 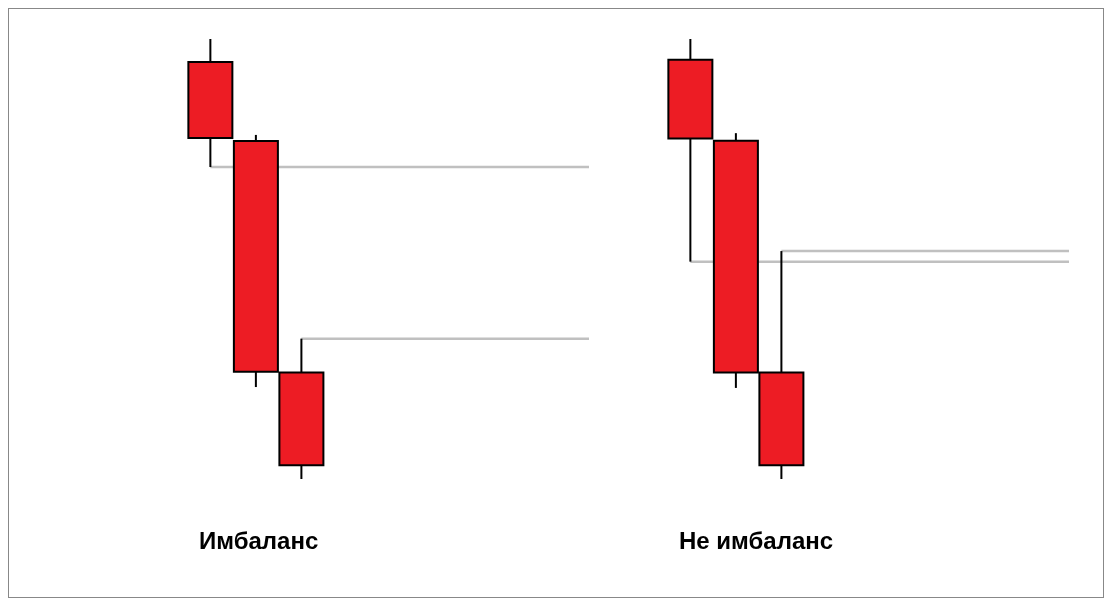 What do you see at coordinates (259, 541) in the screenshot?
I see `text: Имбаланс` at bounding box center [259, 541].